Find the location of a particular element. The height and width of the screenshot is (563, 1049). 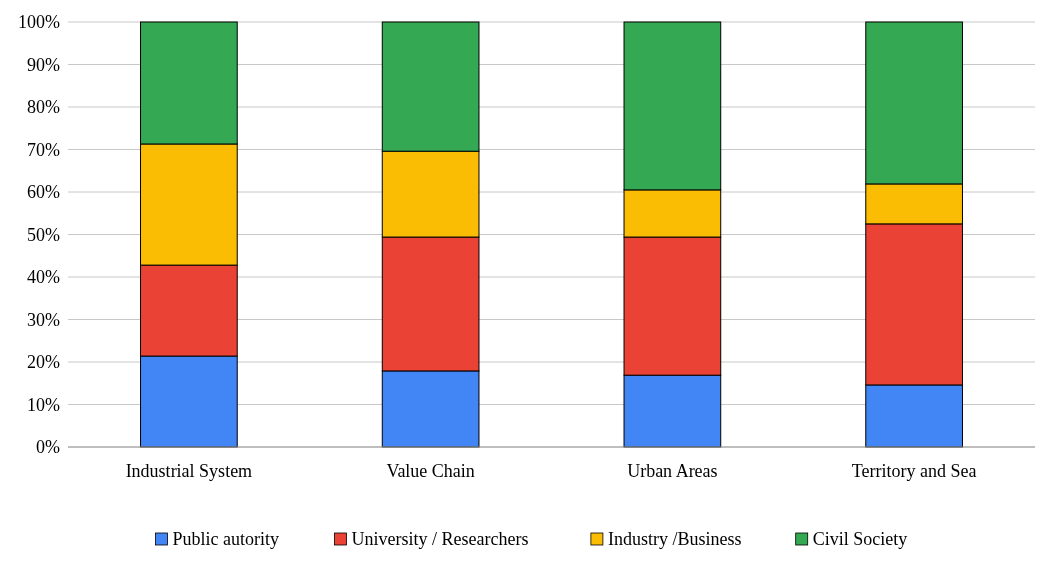

y-tick-label: 30% is located at coordinates (43, 319).